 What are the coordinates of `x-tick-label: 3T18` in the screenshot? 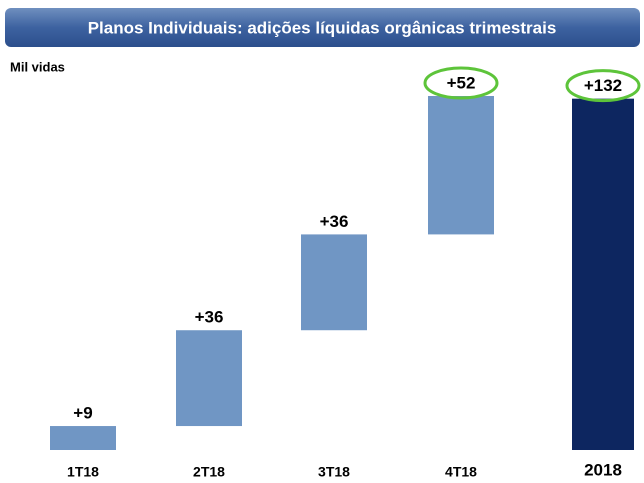 It's located at (334, 472).